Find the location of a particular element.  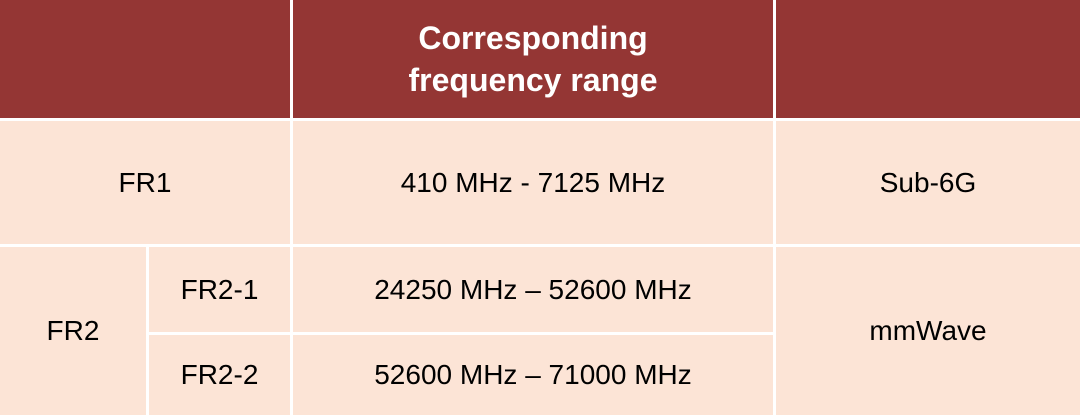

name-cell: mmWave is located at coordinates (928, 331).